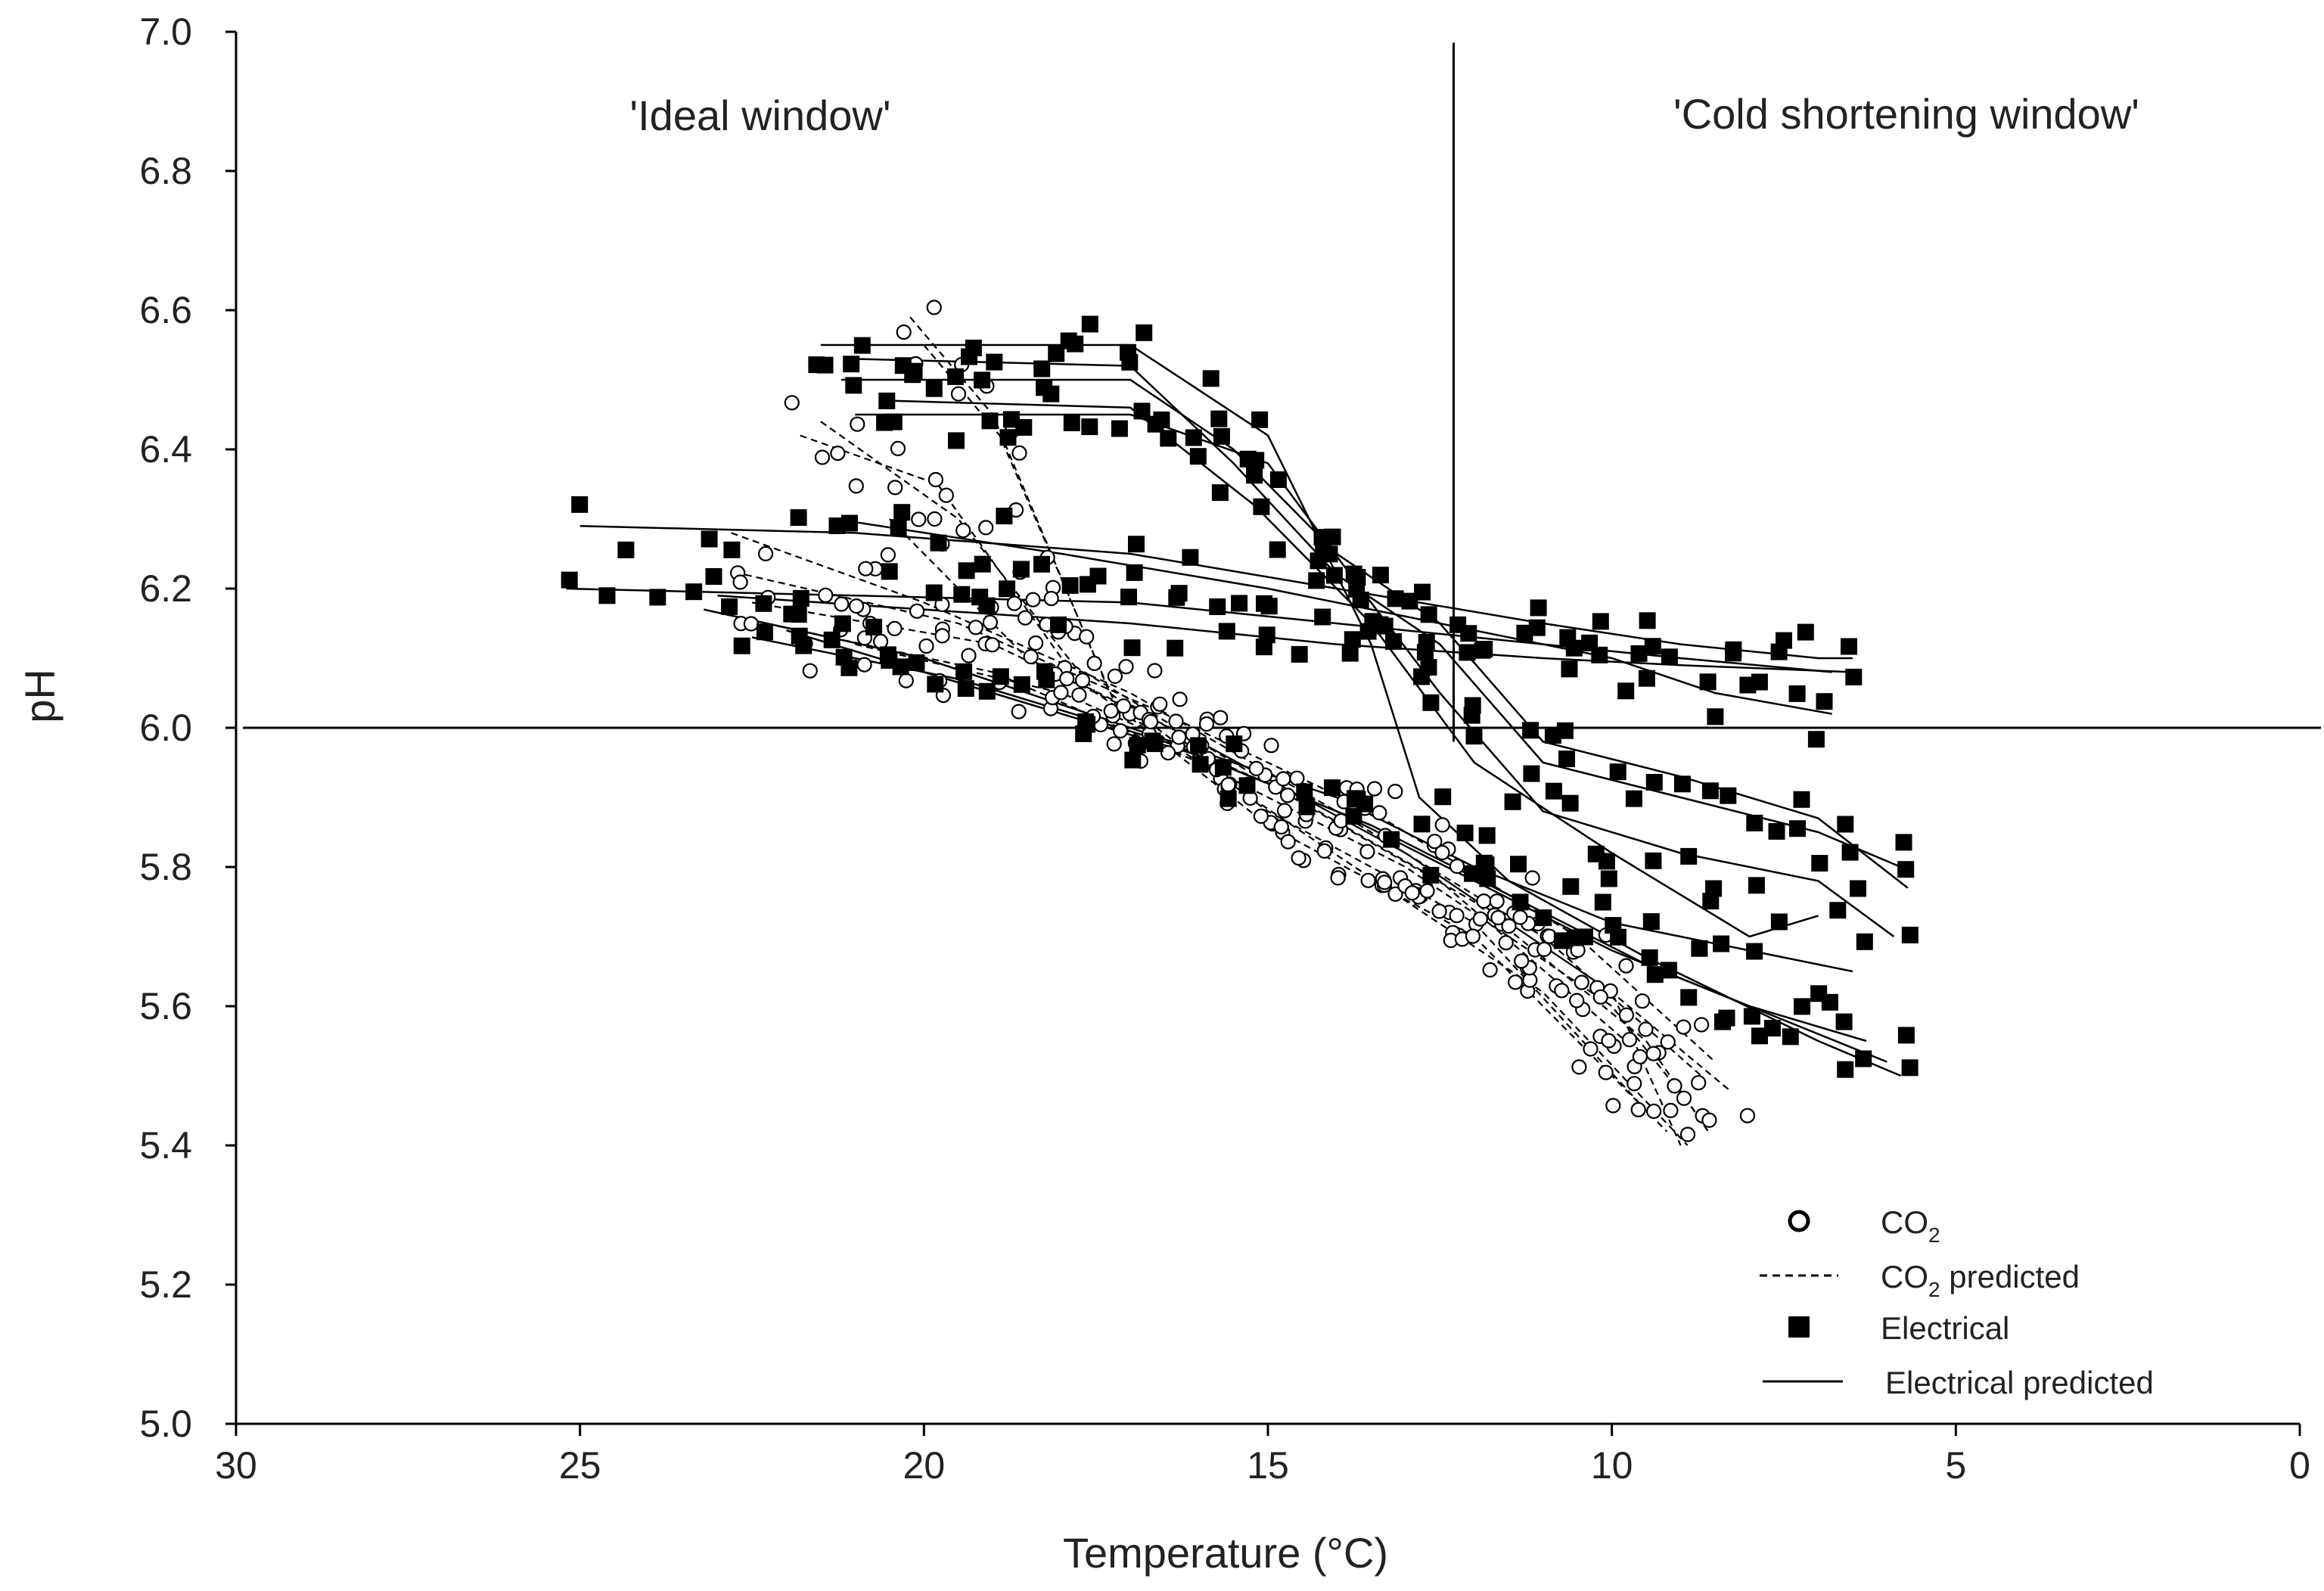 The height and width of the screenshot is (1591, 2324). What do you see at coordinates (1945, 1328) in the screenshot?
I see `legend-electrical-label: Electrical` at bounding box center [1945, 1328].